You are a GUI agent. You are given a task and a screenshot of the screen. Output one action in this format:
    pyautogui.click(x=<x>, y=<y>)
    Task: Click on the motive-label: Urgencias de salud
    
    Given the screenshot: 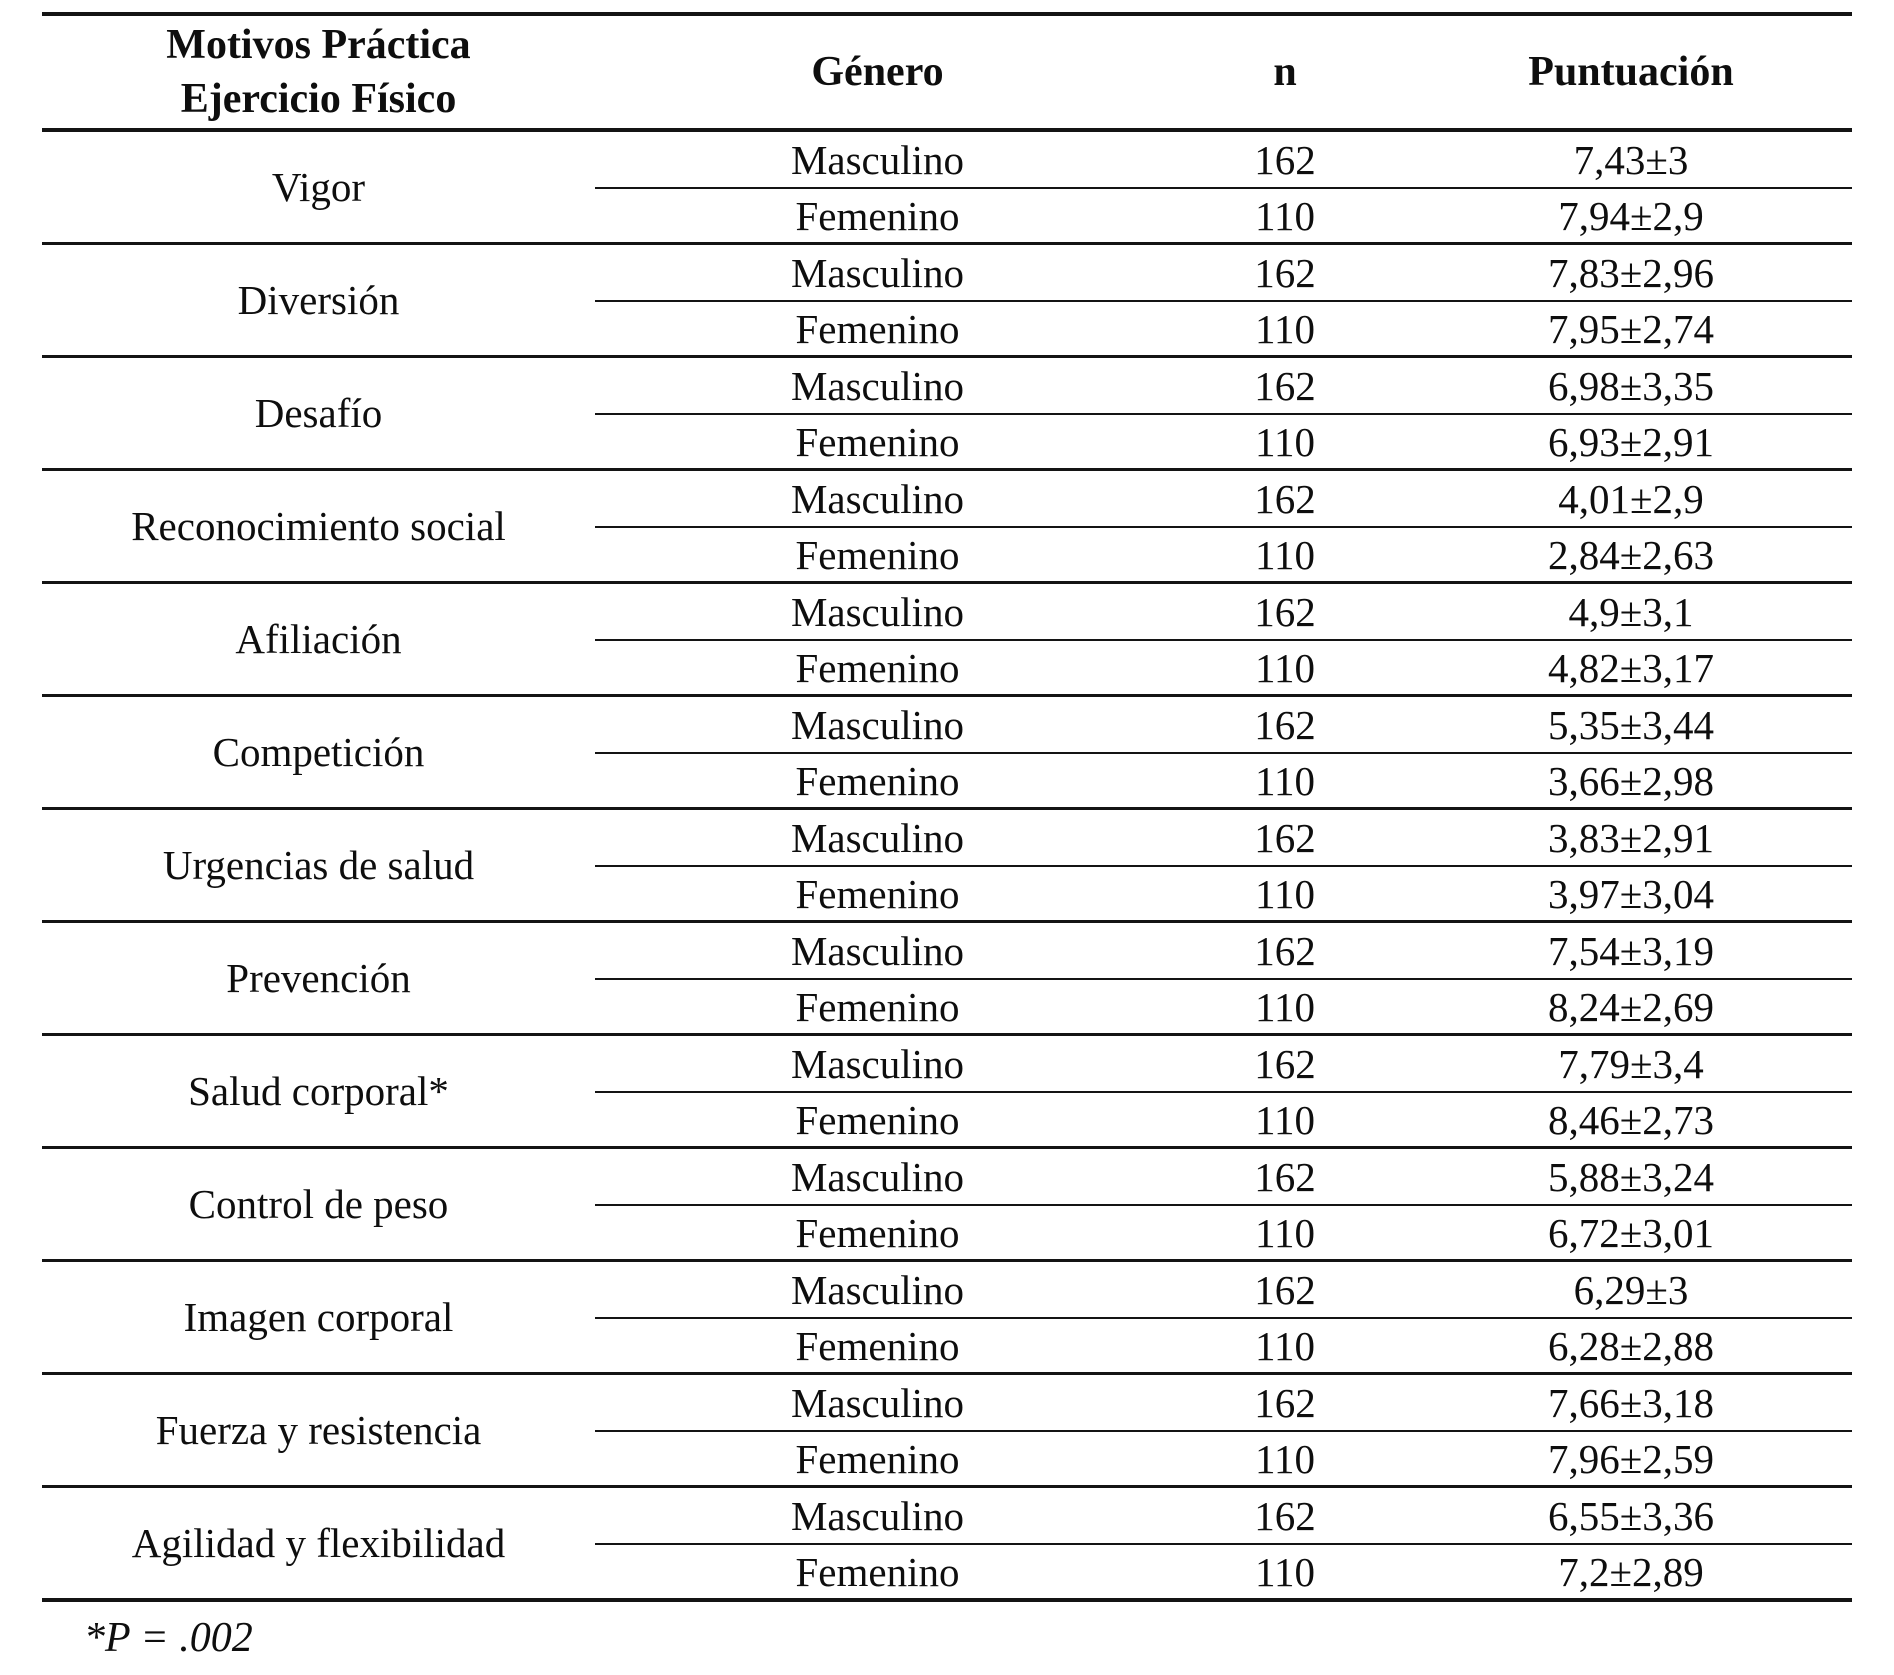 What is the action you would take?
    pyautogui.click(x=318, y=865)
    